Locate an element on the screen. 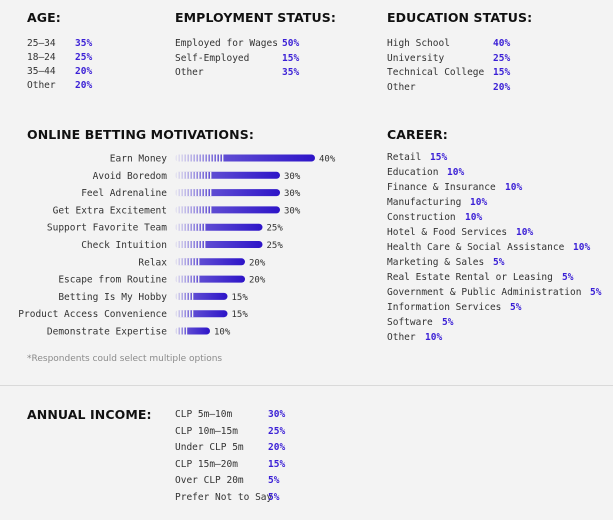 The height and width of the screenshot is (520, 613). education-row-value: 40% is located at coordinates (502, 43).